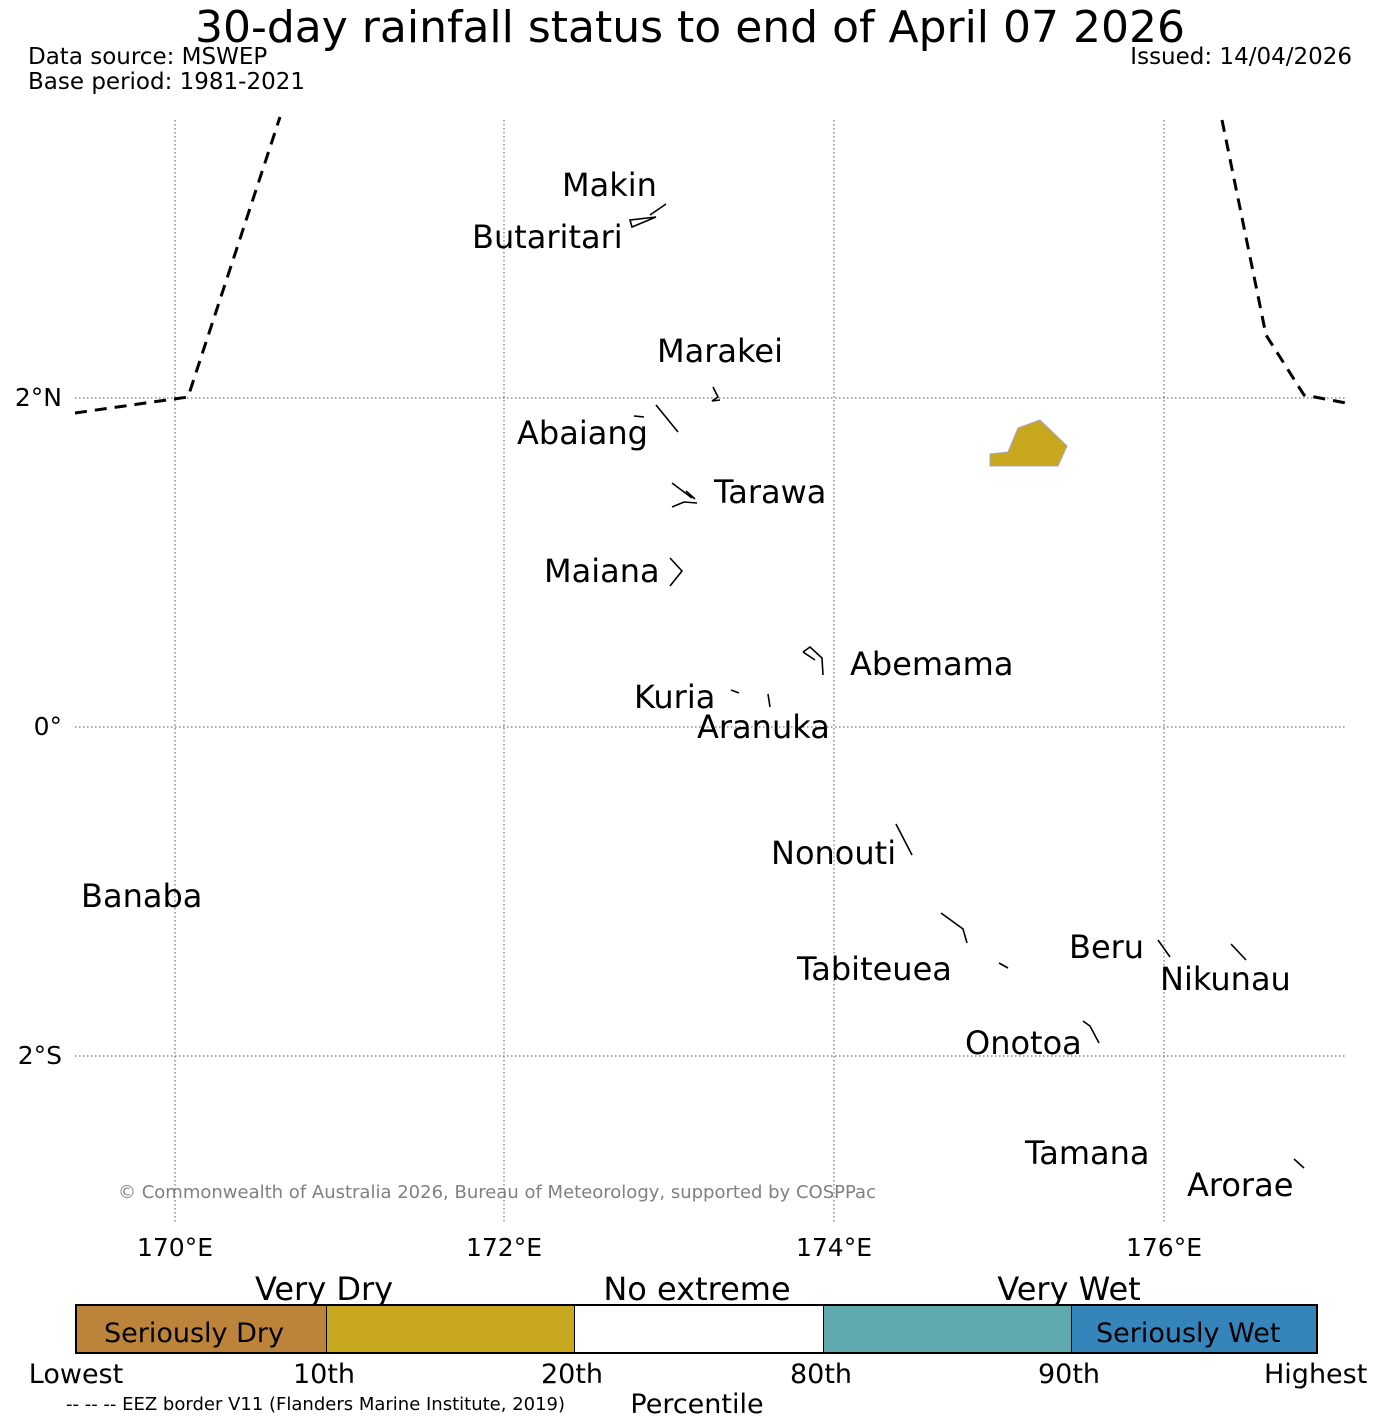 The height and width of the screenshot is (1426, 1380). I want to click on label-tamana: Tamana, so click(1087, 1153).